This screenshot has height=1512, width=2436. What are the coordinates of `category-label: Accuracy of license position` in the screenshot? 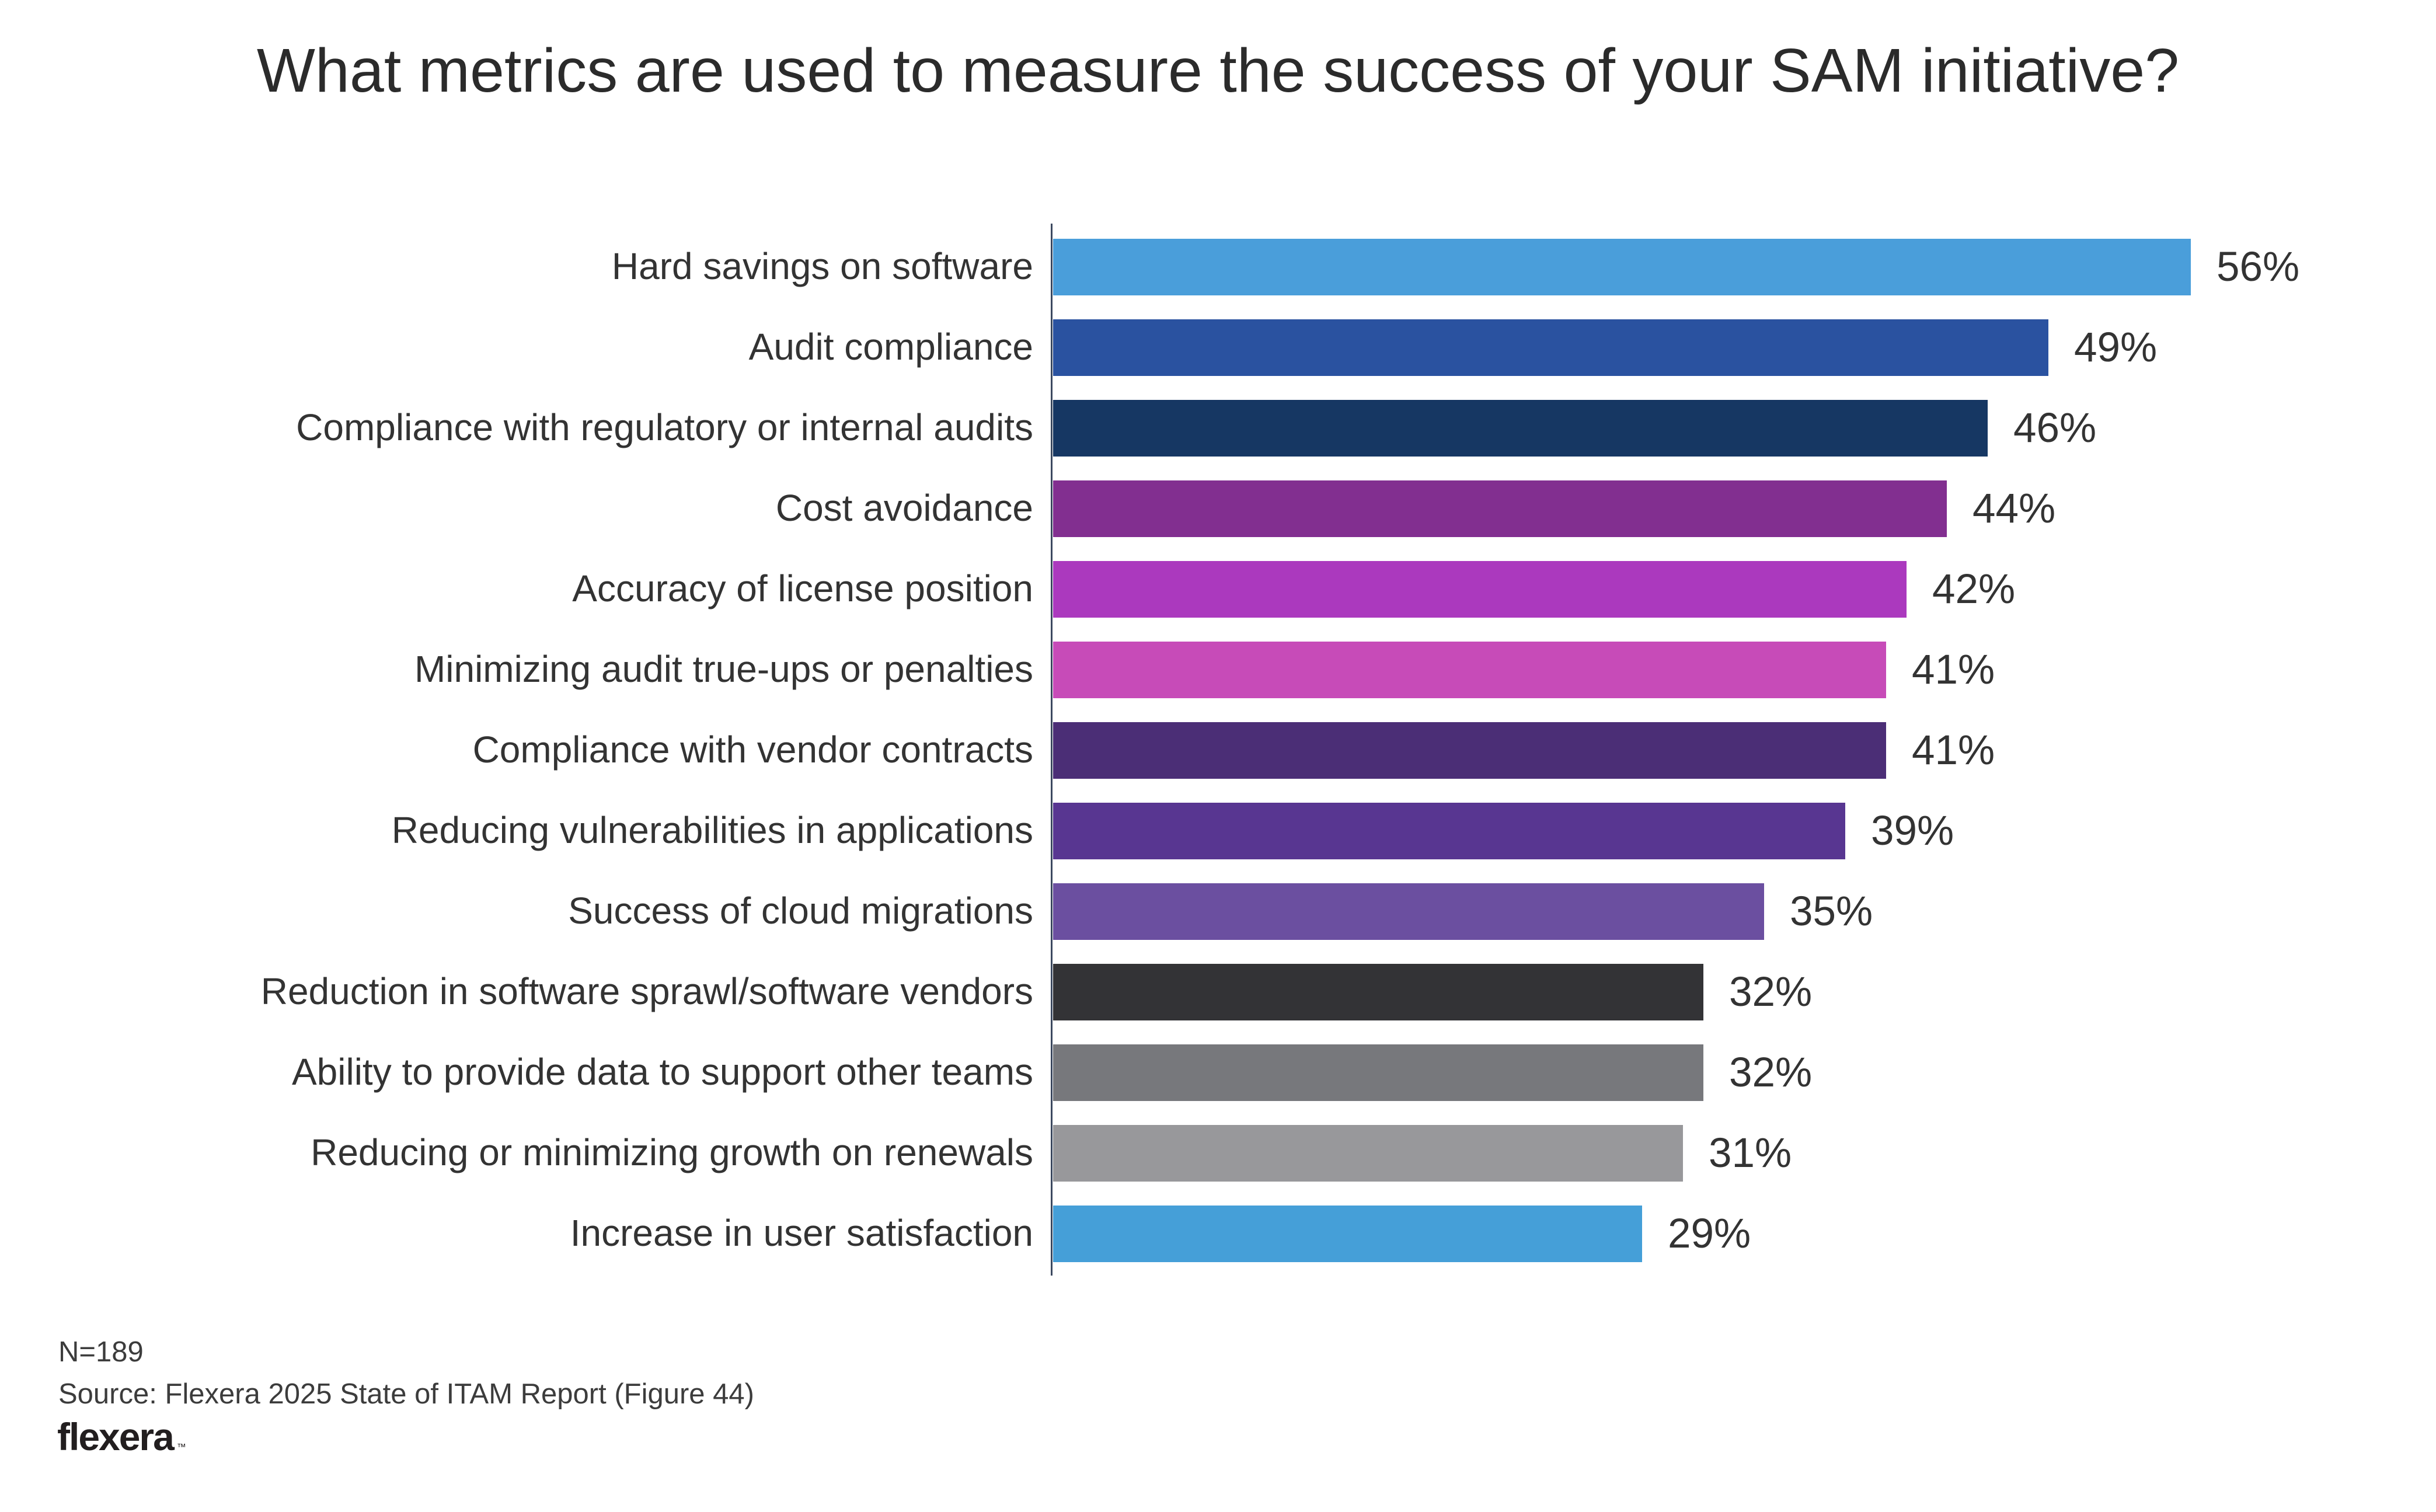 It's located at (802, 588).